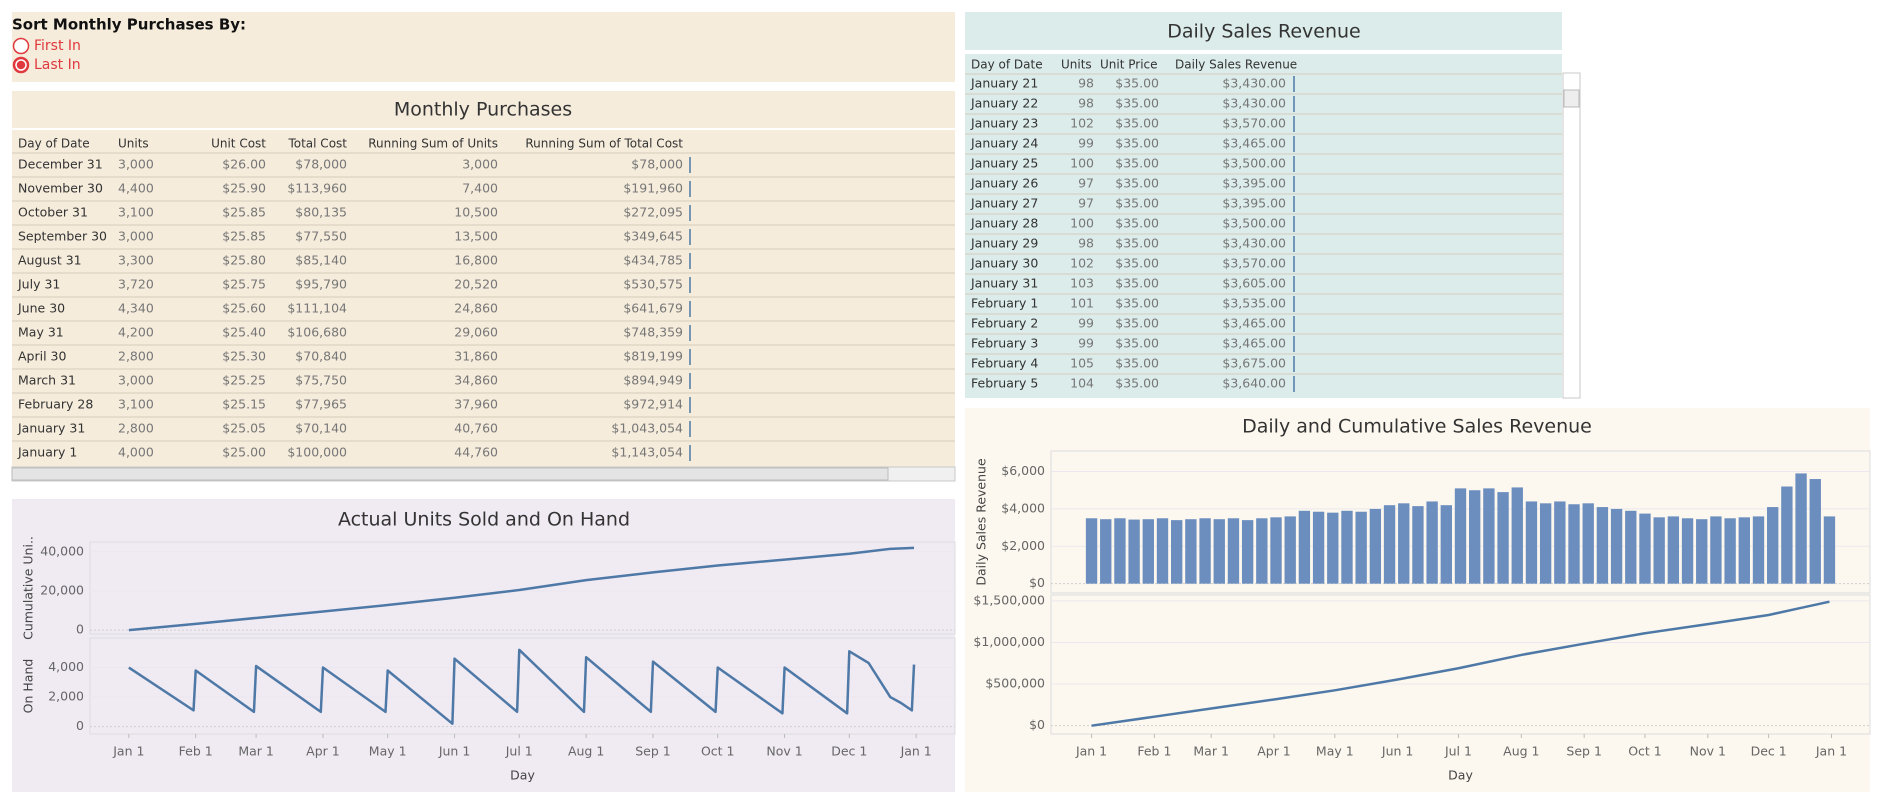 This screenshot has height=804, width=1881. I want to click on table-cell: 102, so click(1082, 263).